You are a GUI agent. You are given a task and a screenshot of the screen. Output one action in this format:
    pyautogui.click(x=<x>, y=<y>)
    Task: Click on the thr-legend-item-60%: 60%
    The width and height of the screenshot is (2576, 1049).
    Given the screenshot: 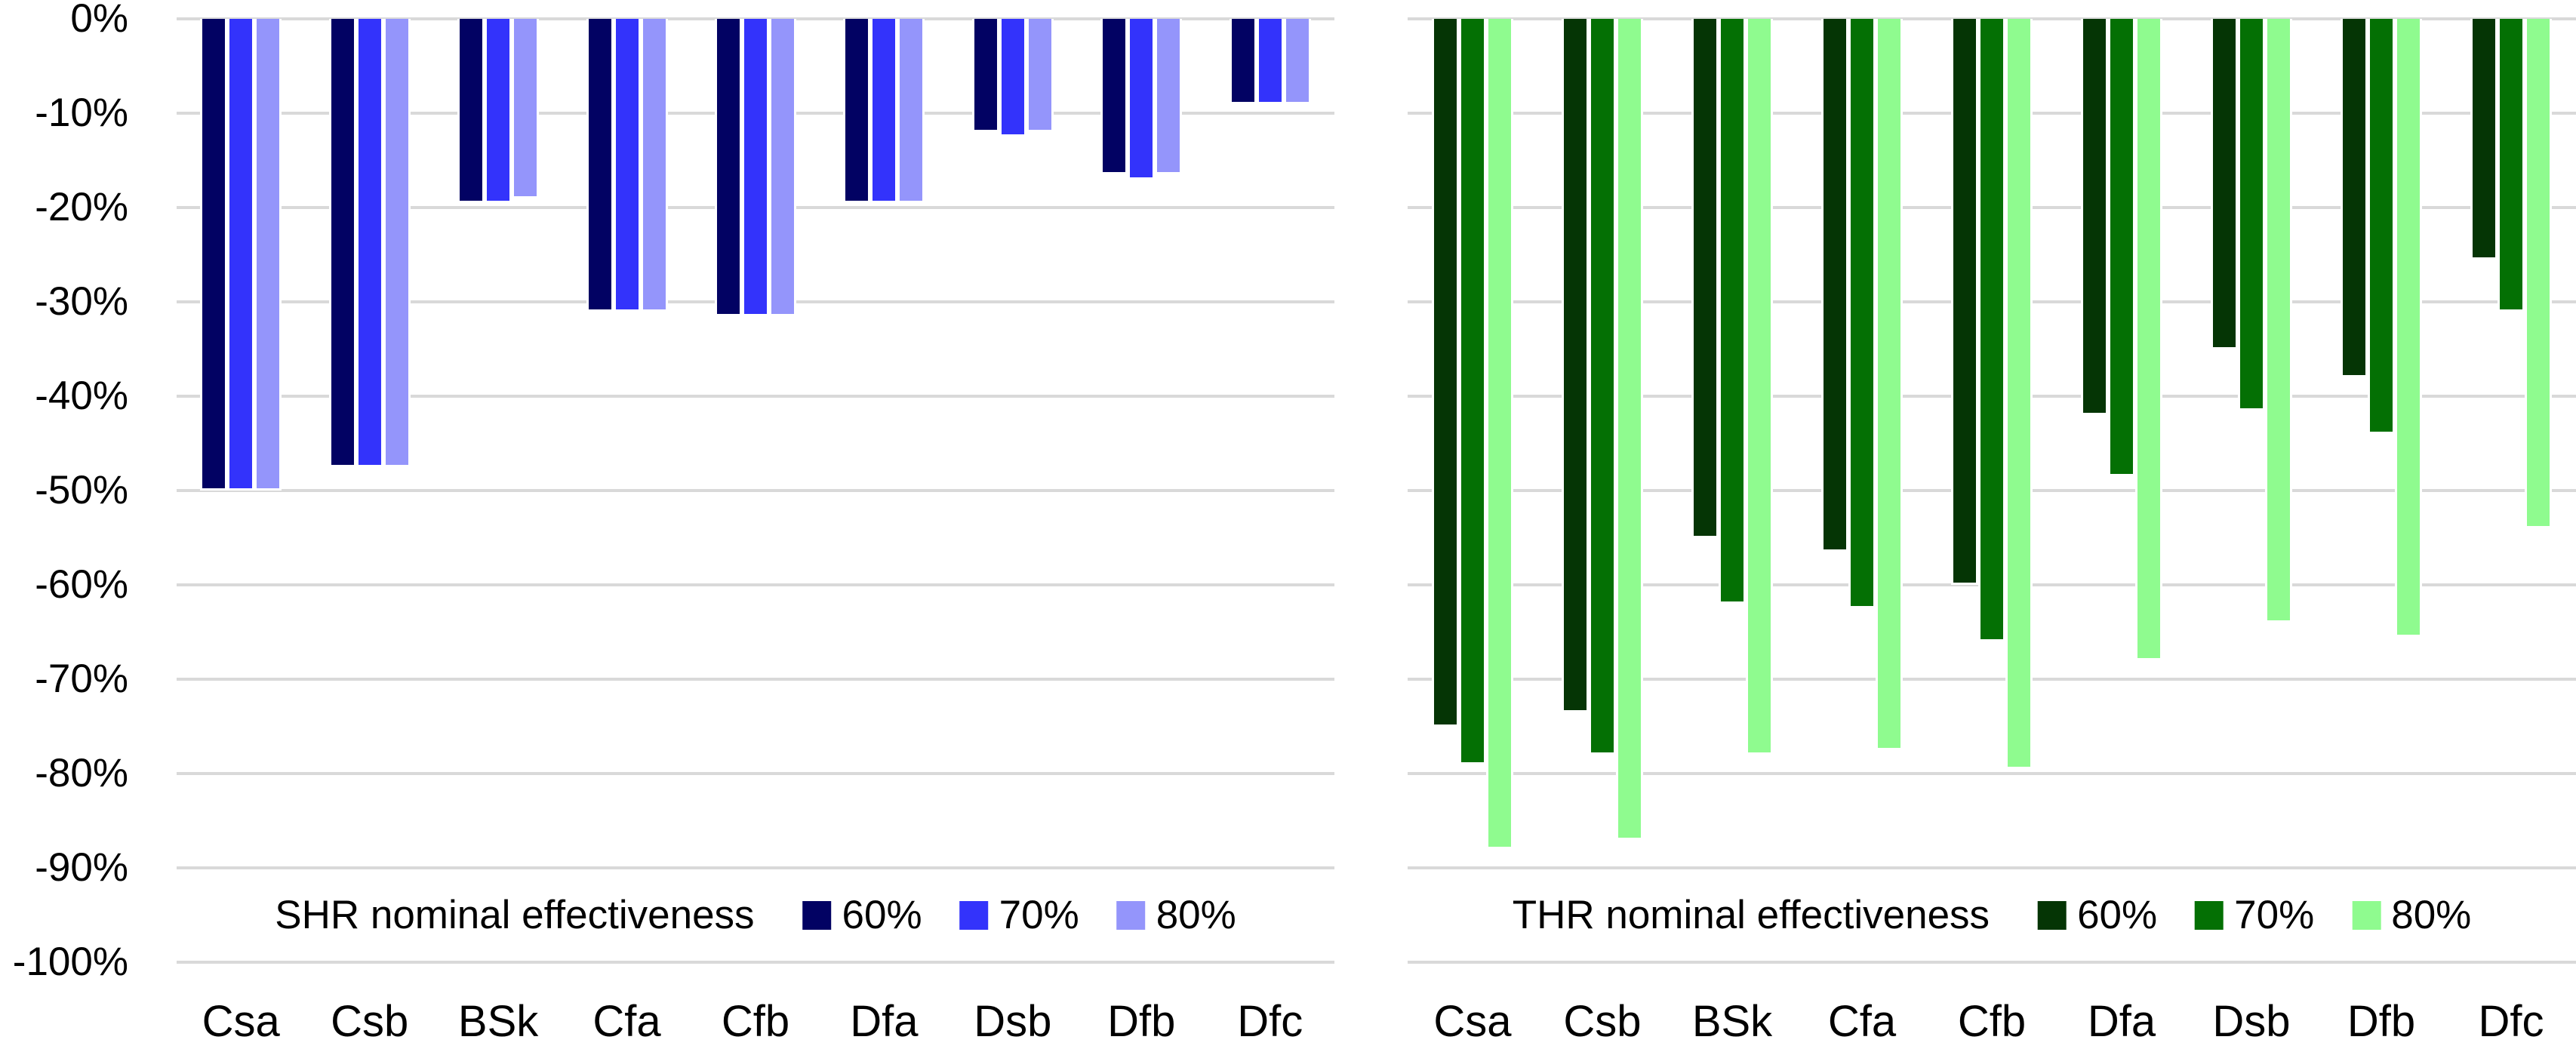 What is the action you would take?
    pyautogui.click(x=2097, y=916)
    